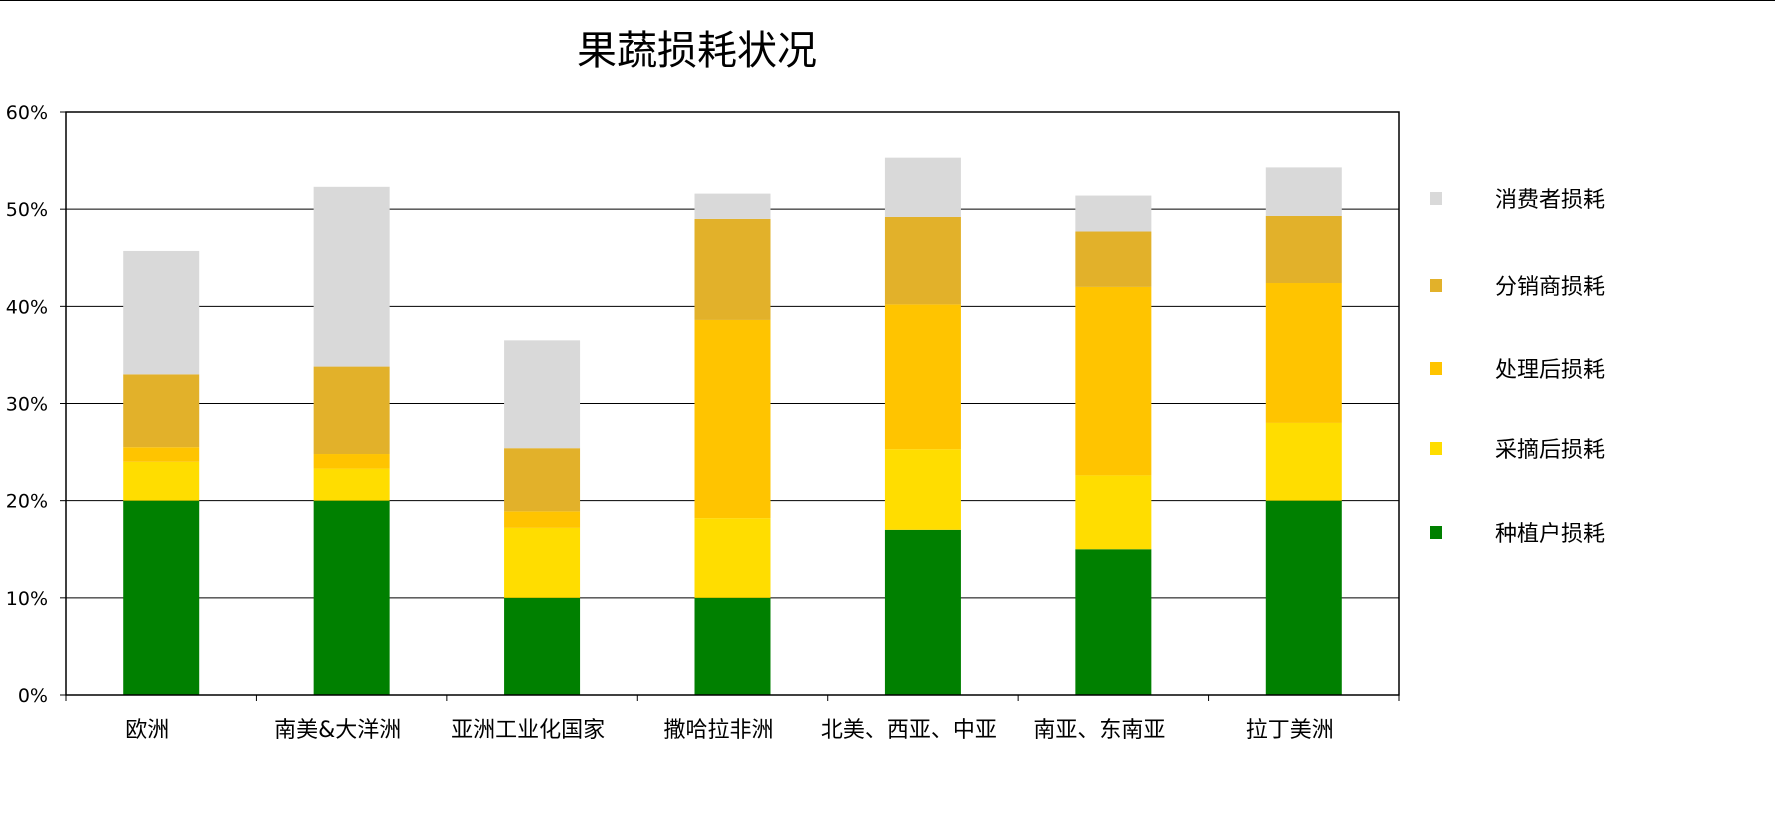 This screenshot has width=1775, height=831. What do you see at coordinates (337, 730) in the screenshot?
I see `x-category-label: 南美&大洋洲` at bounding box center [337, 730].